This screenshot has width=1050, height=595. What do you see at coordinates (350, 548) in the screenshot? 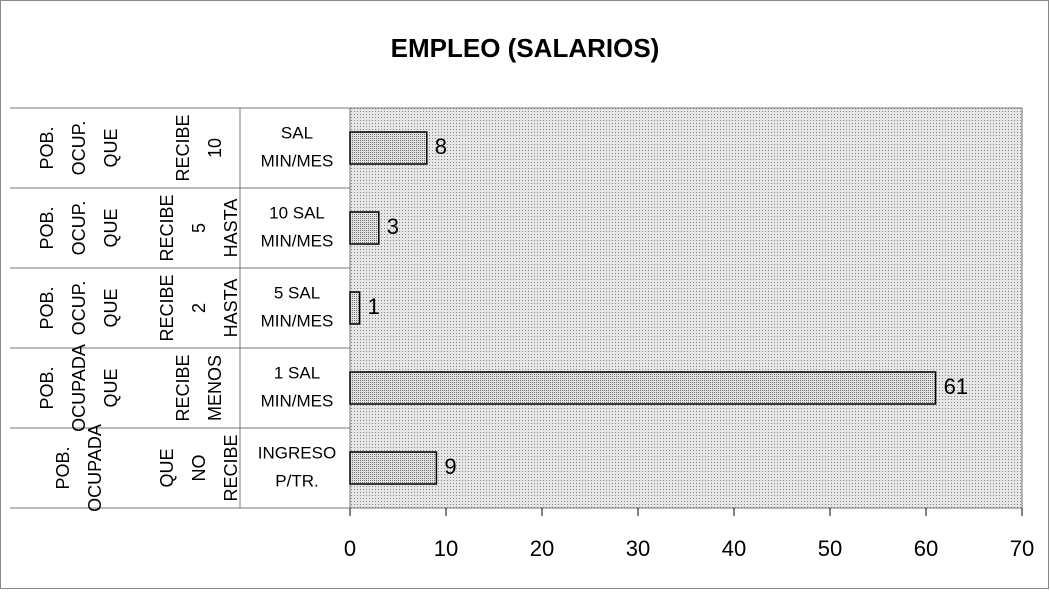
I see `x-tick-label: 0` at bounding box center [350, 548].